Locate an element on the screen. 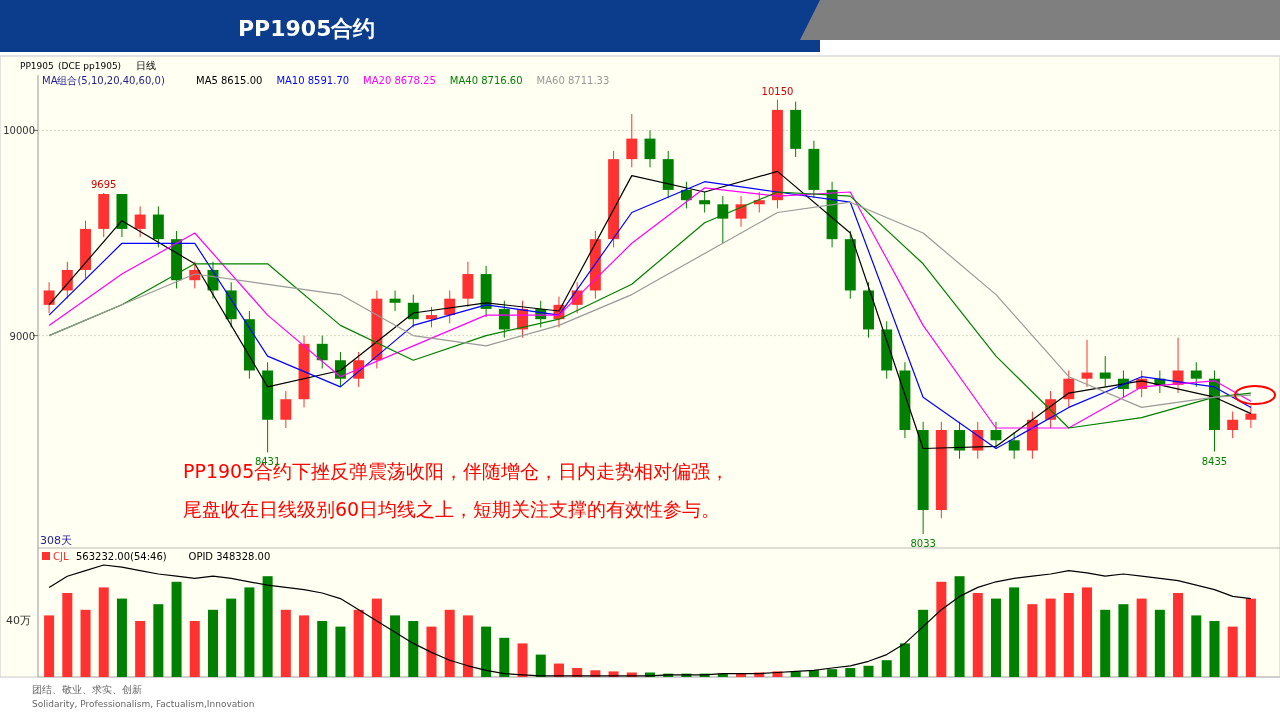 Image resolution: width=1280 pixels, height=720 pixels. y-tick-label: 9000 is located at coordinates (22, 336).